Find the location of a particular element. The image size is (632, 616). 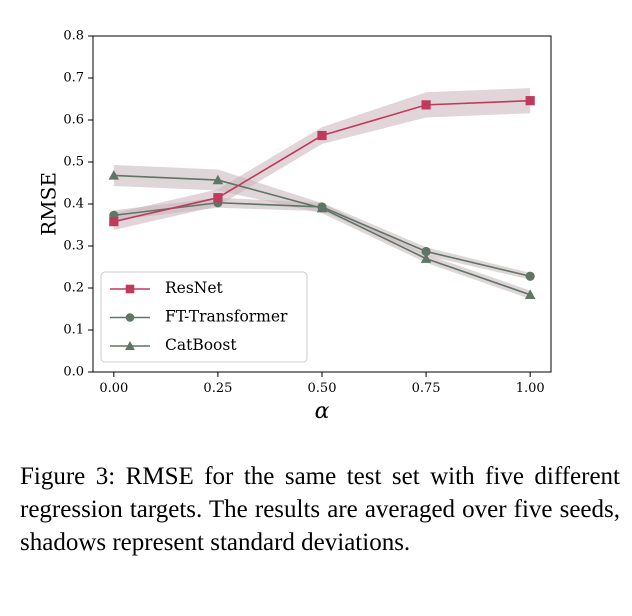

x-tick-label: 0.25 is located at coordinates (217, 388).